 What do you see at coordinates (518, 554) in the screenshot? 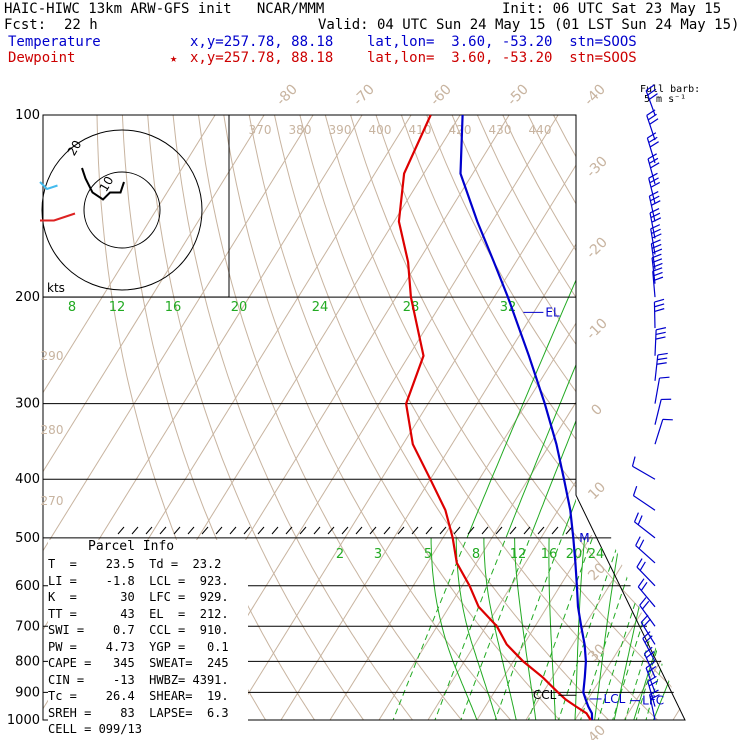
I see `mixing-ratio-label: 12` at bounding box center [518, 554].